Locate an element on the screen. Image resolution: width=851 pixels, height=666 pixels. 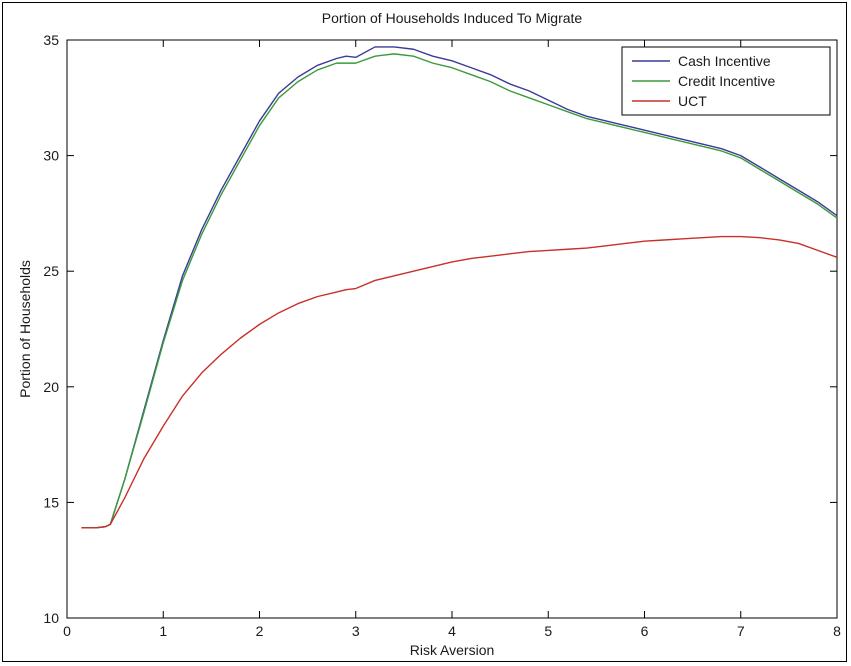
y-tick-label: 10 is located at coordinates (51, 618).